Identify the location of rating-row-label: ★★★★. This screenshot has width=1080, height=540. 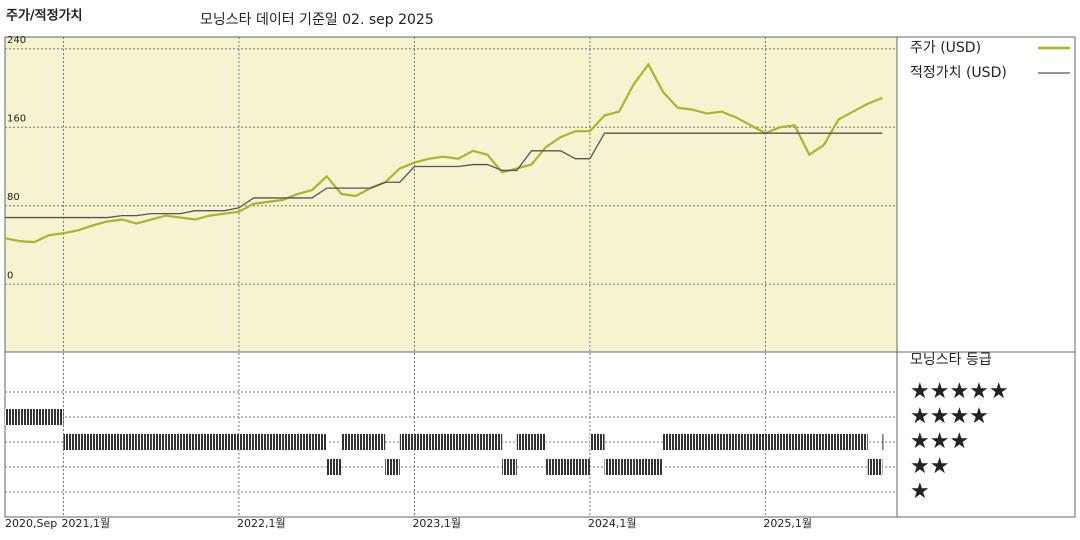
(949, 416).